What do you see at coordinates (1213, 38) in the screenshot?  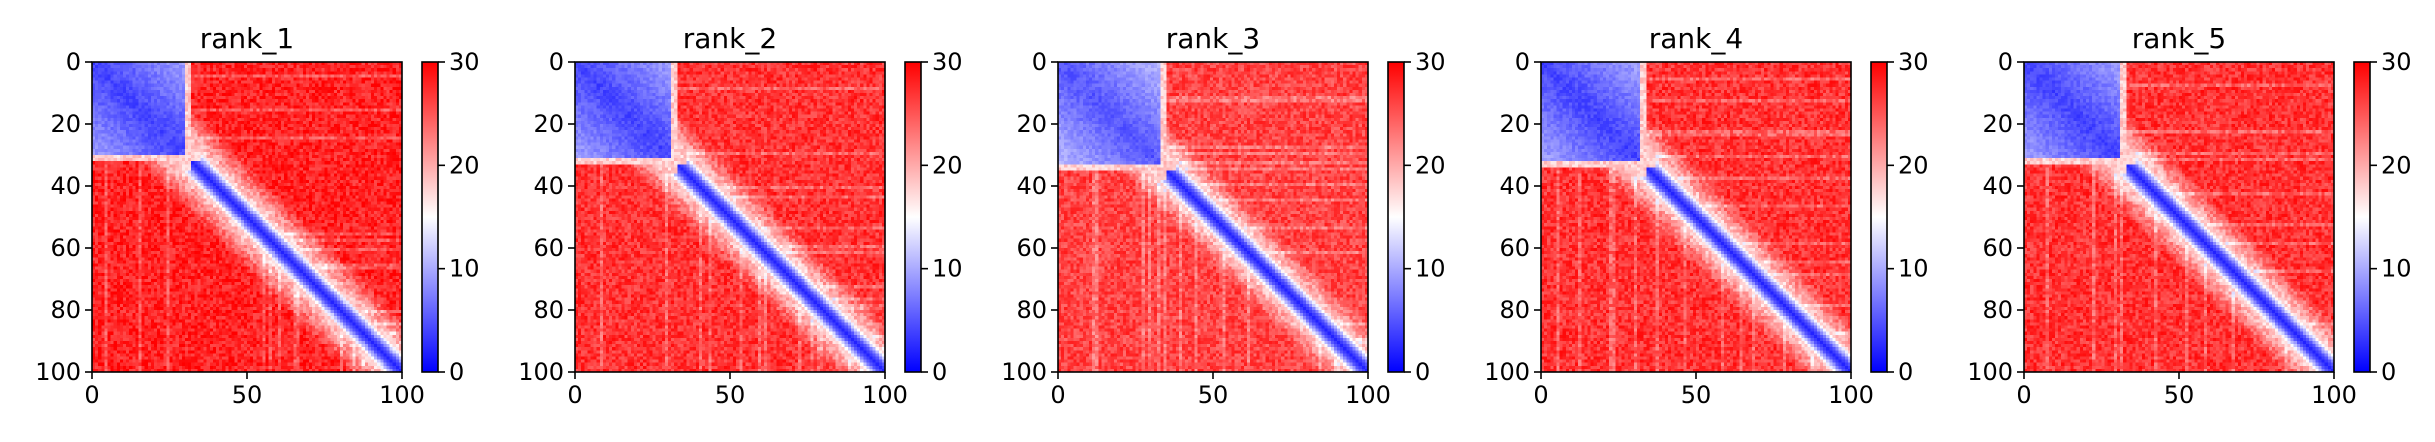 I see `subplot-title: rank_3` at bounding box center [1213, 38].